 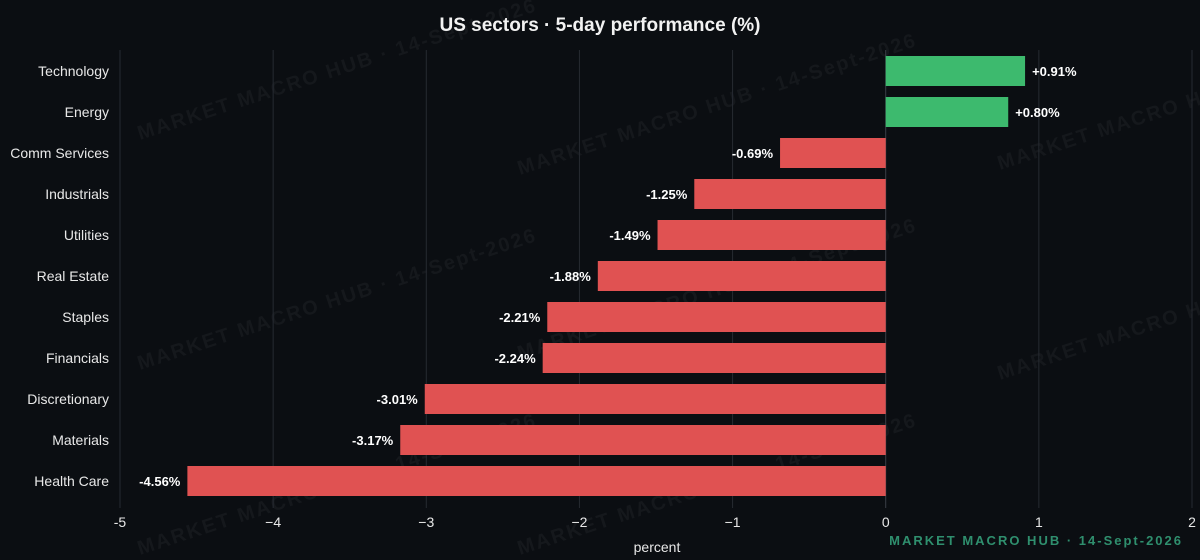 What do you see at coordinates (753, 153) in the screenshot?
I see `data-label: -0.69%` at bounding box center [753, 153].